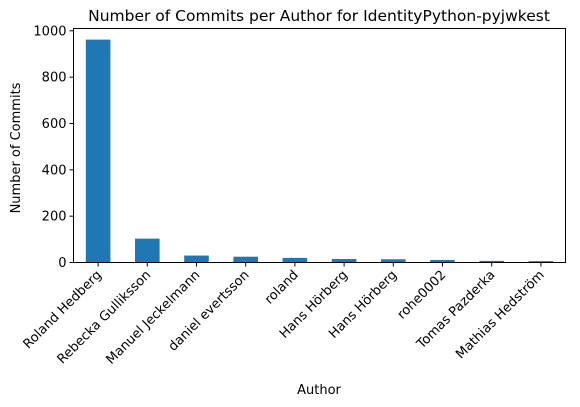  Describe the element at coordinates (104, 317) in the screenshot. I see `x-tick-label-2: Rebecka Gulliksson` at that location.